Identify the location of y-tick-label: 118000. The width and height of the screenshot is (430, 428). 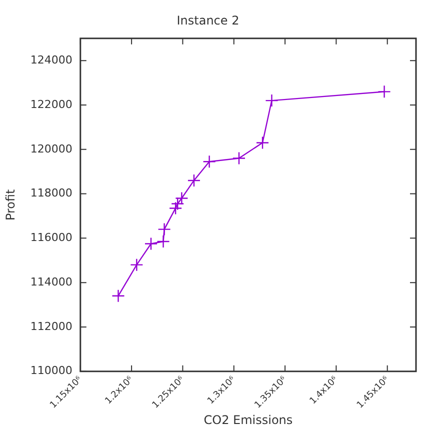
(51, 193).